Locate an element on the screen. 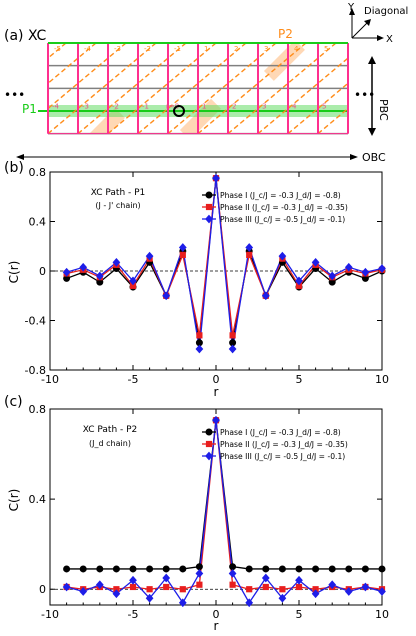  chart-c-annotation-line1: XC Path - P2 is located at coordinates (110, 430).